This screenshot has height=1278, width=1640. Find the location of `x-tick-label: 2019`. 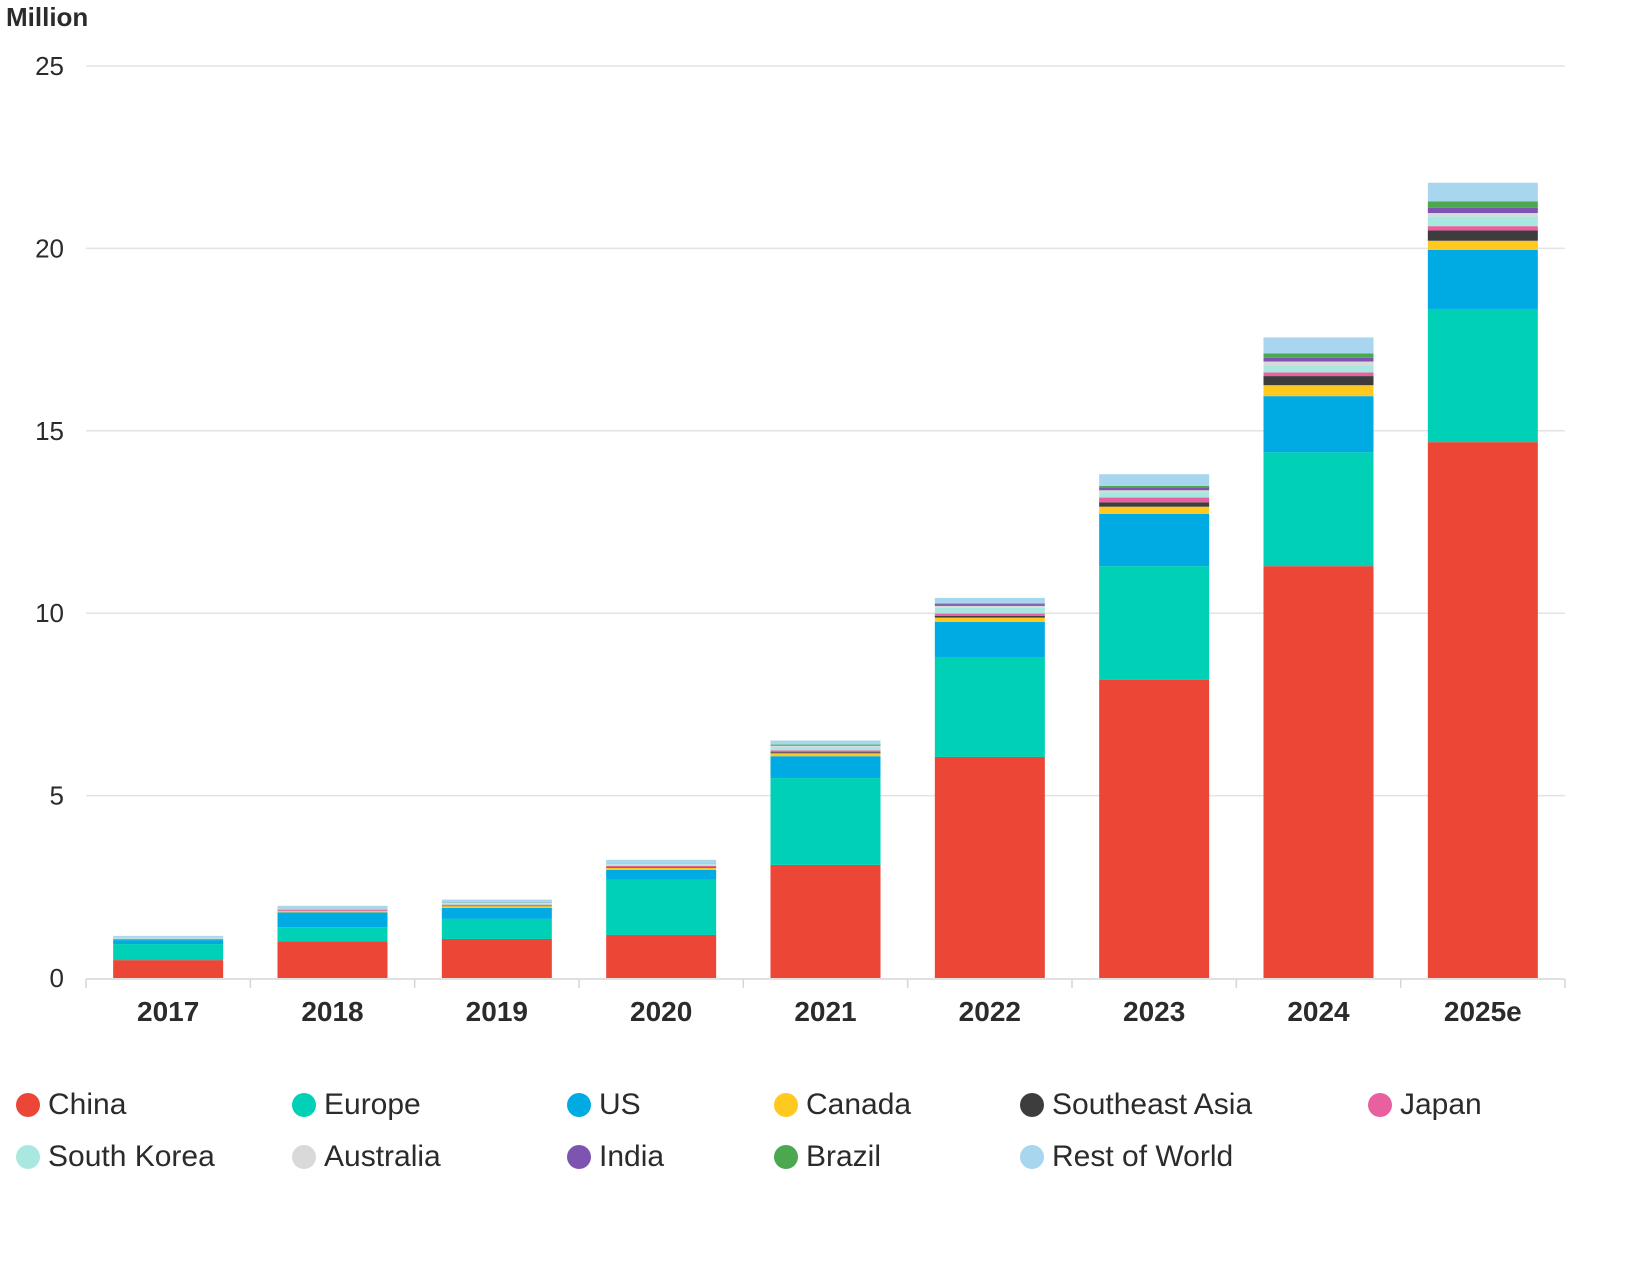

x-tick-label: 2019 is located at coordinates (497, 1011).